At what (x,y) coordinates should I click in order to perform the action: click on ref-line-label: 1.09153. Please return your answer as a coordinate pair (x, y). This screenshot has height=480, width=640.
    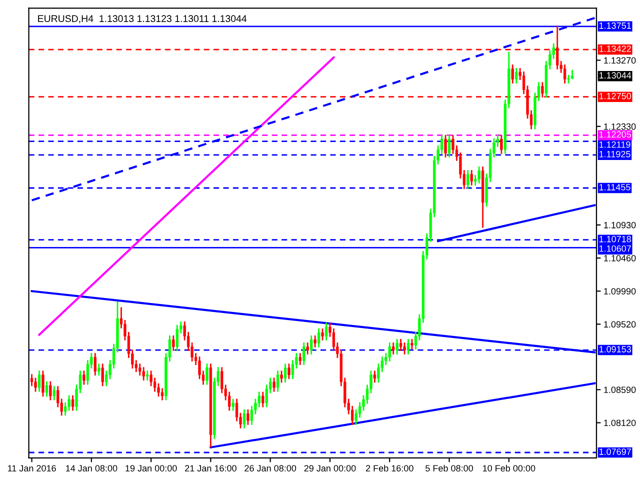
    Looking at the image, I should click on (615, 349).